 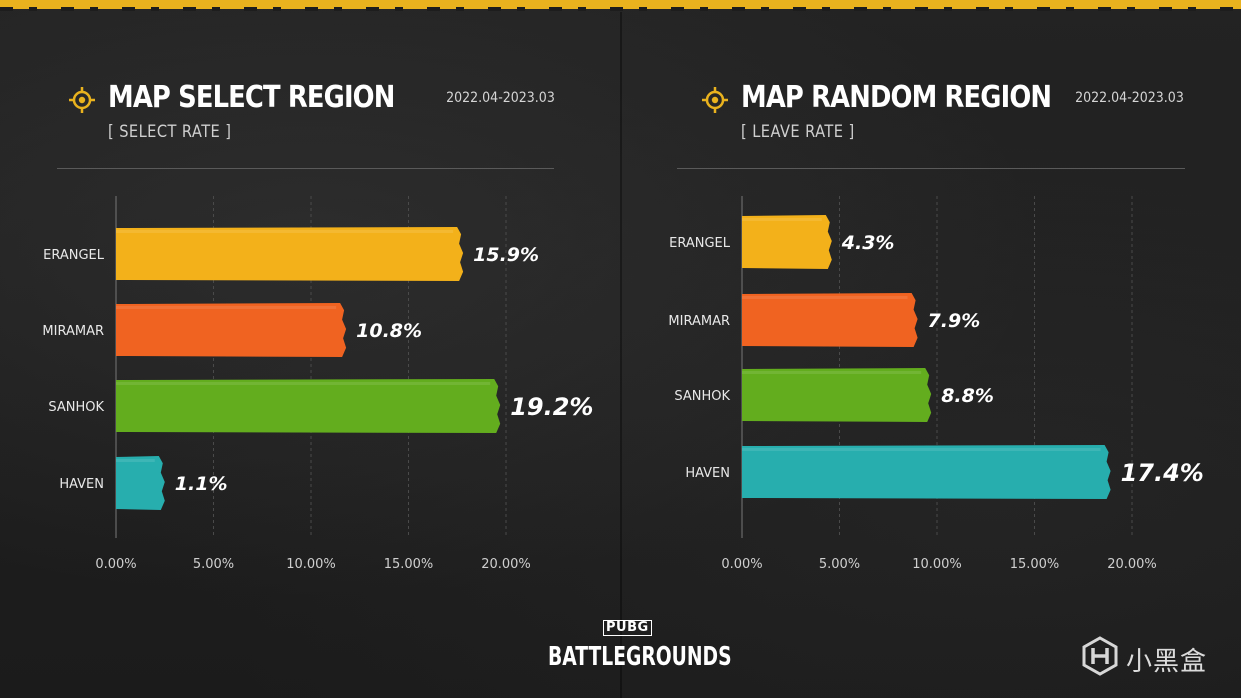 What do you see at coordinates (620, 9) in the screenshot?
I see `top-accent-stripe-edge` at bounding box center [620, 9].